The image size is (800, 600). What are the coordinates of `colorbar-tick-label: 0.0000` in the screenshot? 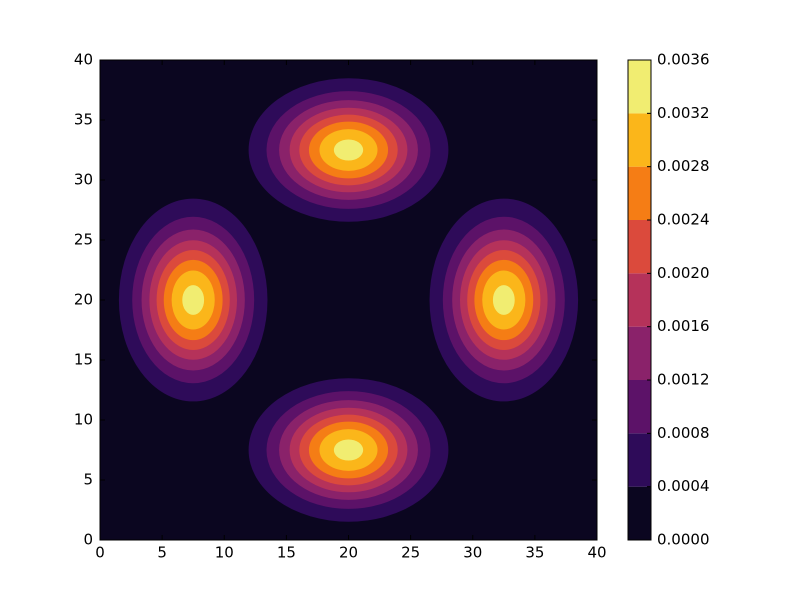 It's located at (683, 540).